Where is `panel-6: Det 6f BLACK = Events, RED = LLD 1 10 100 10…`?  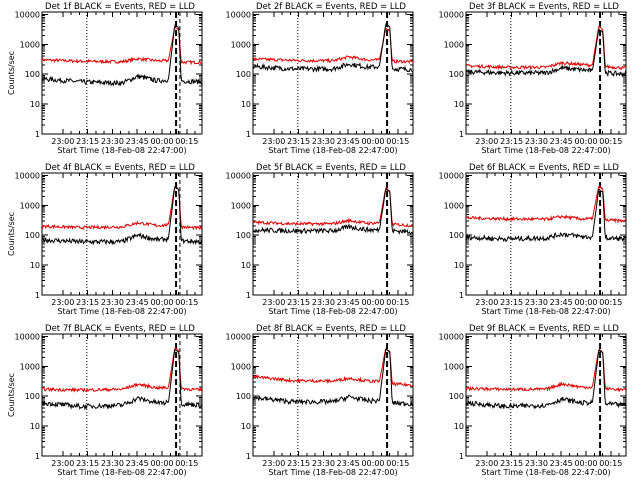 panel-6: Det 6f BLACK = Events, RED = LLD 1 10 100 10… is located at coordinates (533, 239).